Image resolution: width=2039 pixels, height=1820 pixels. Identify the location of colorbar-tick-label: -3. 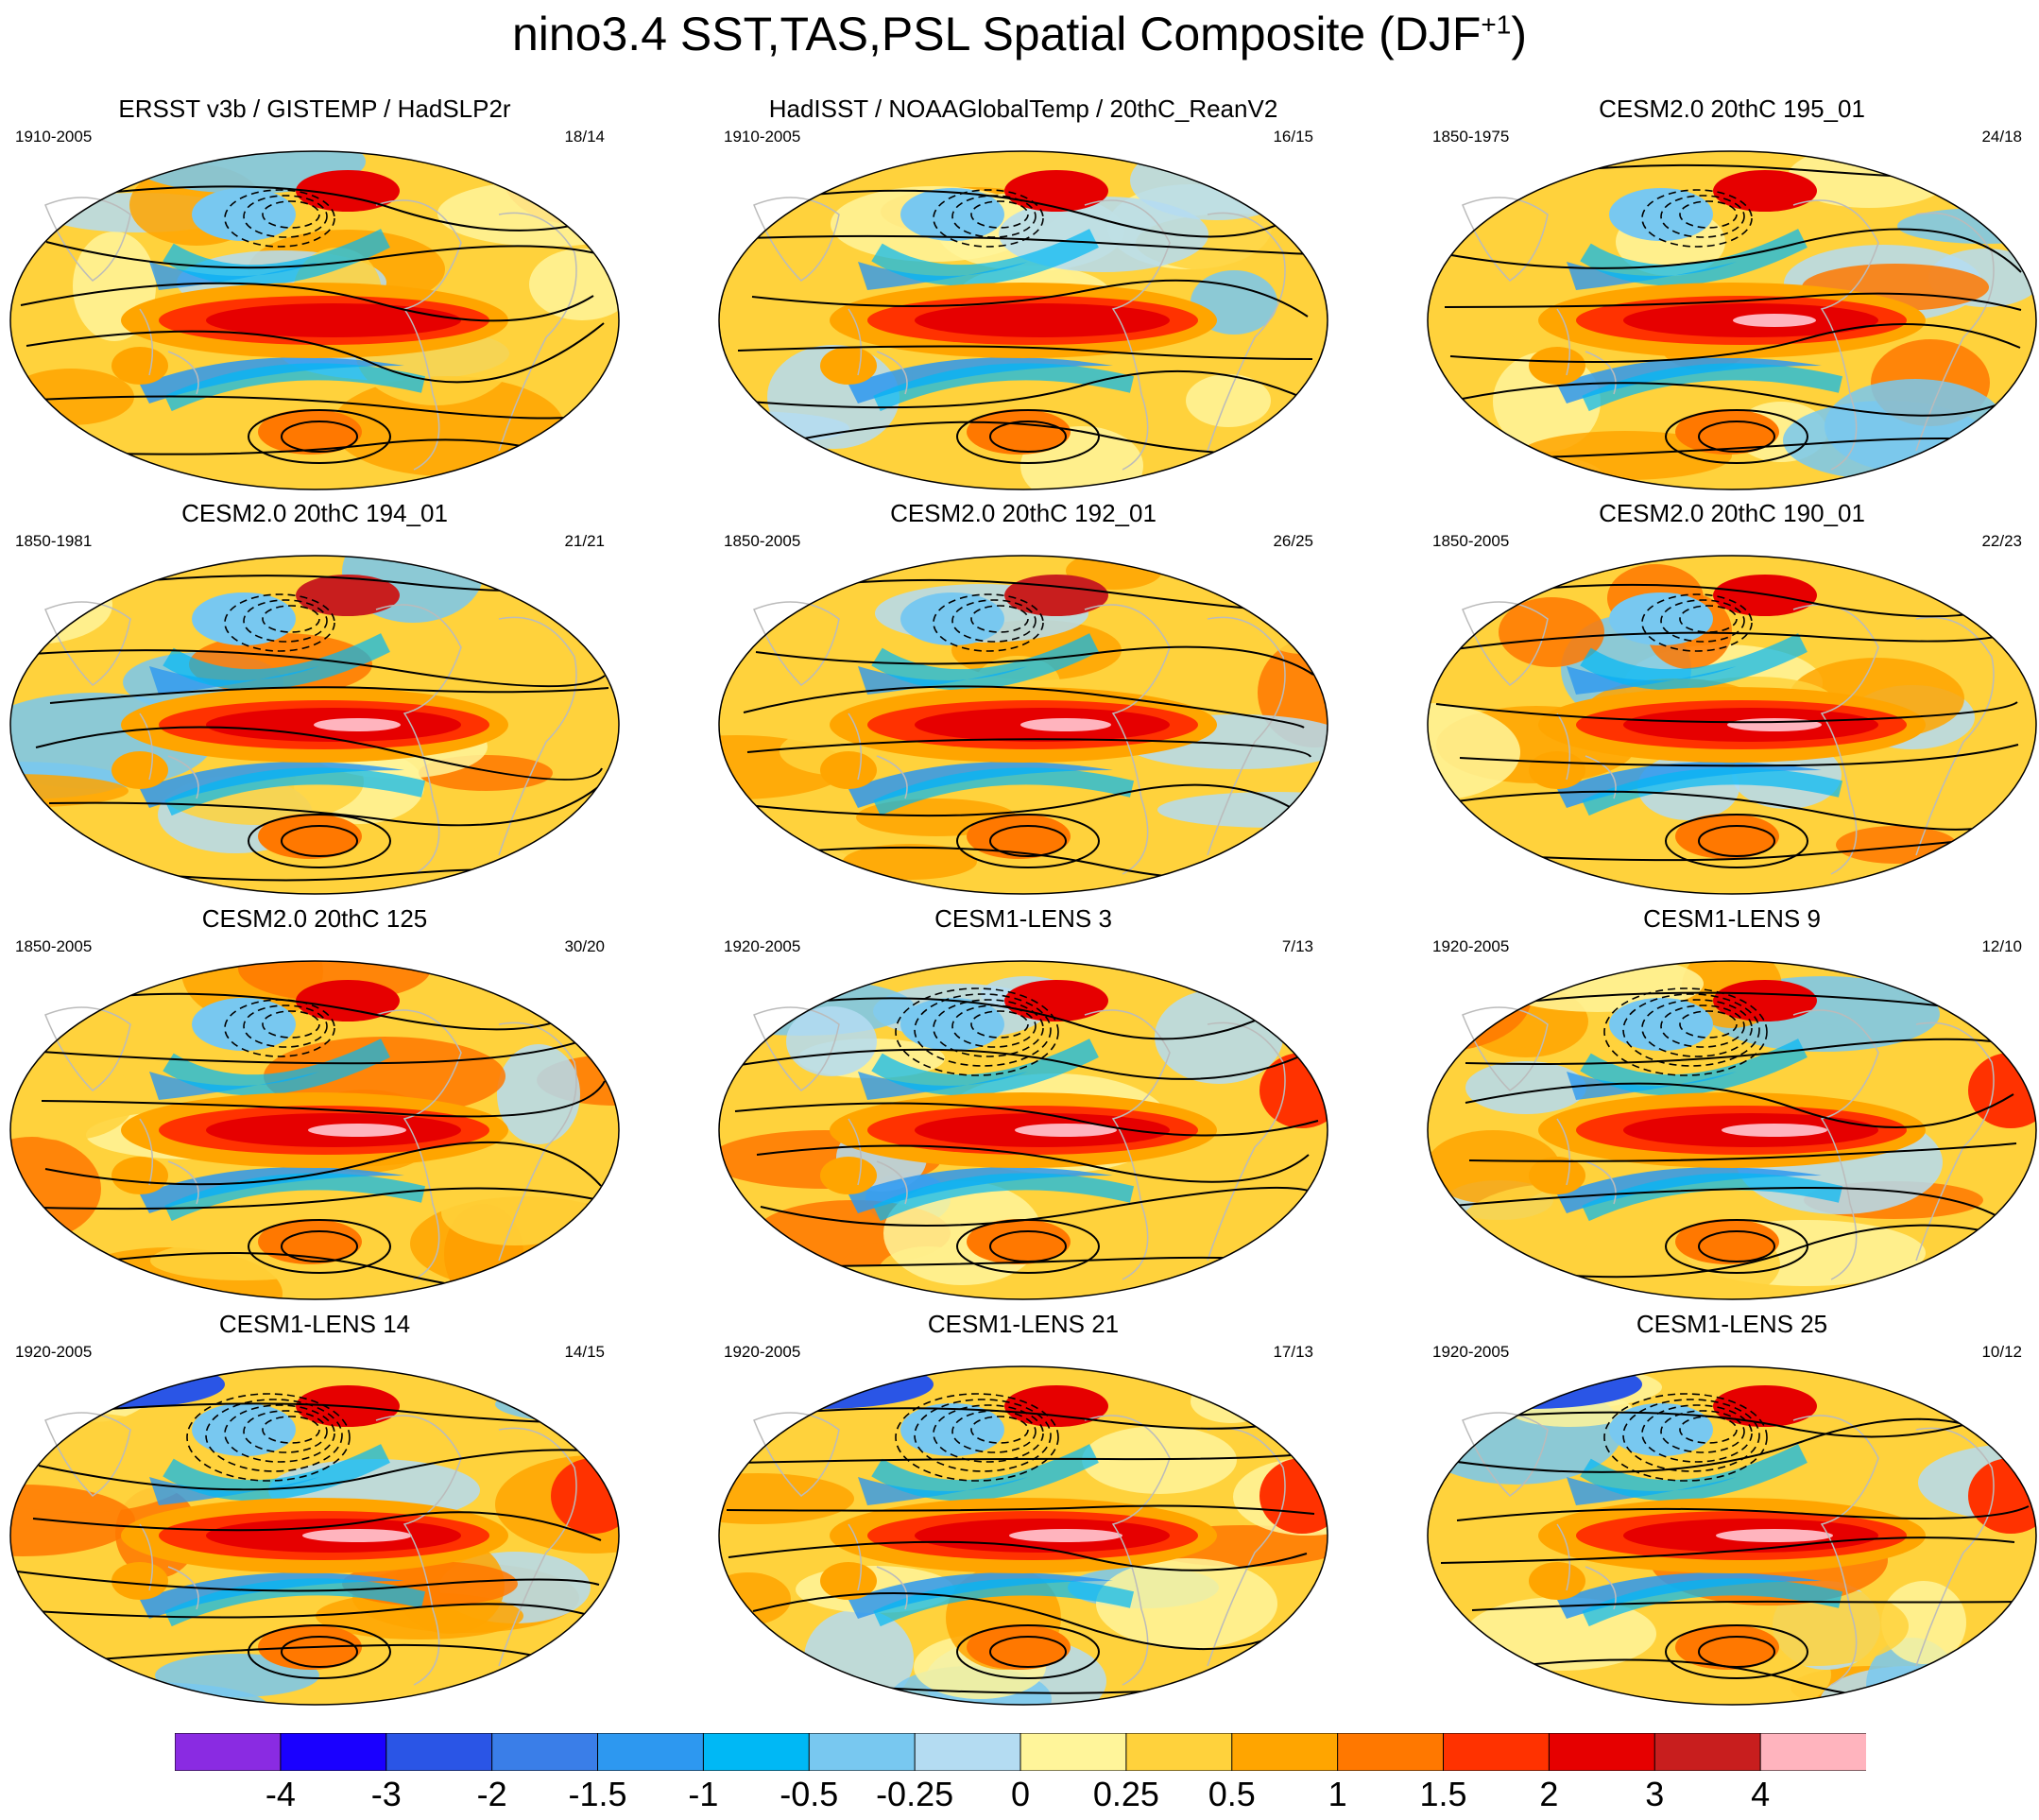
(386, 1794).